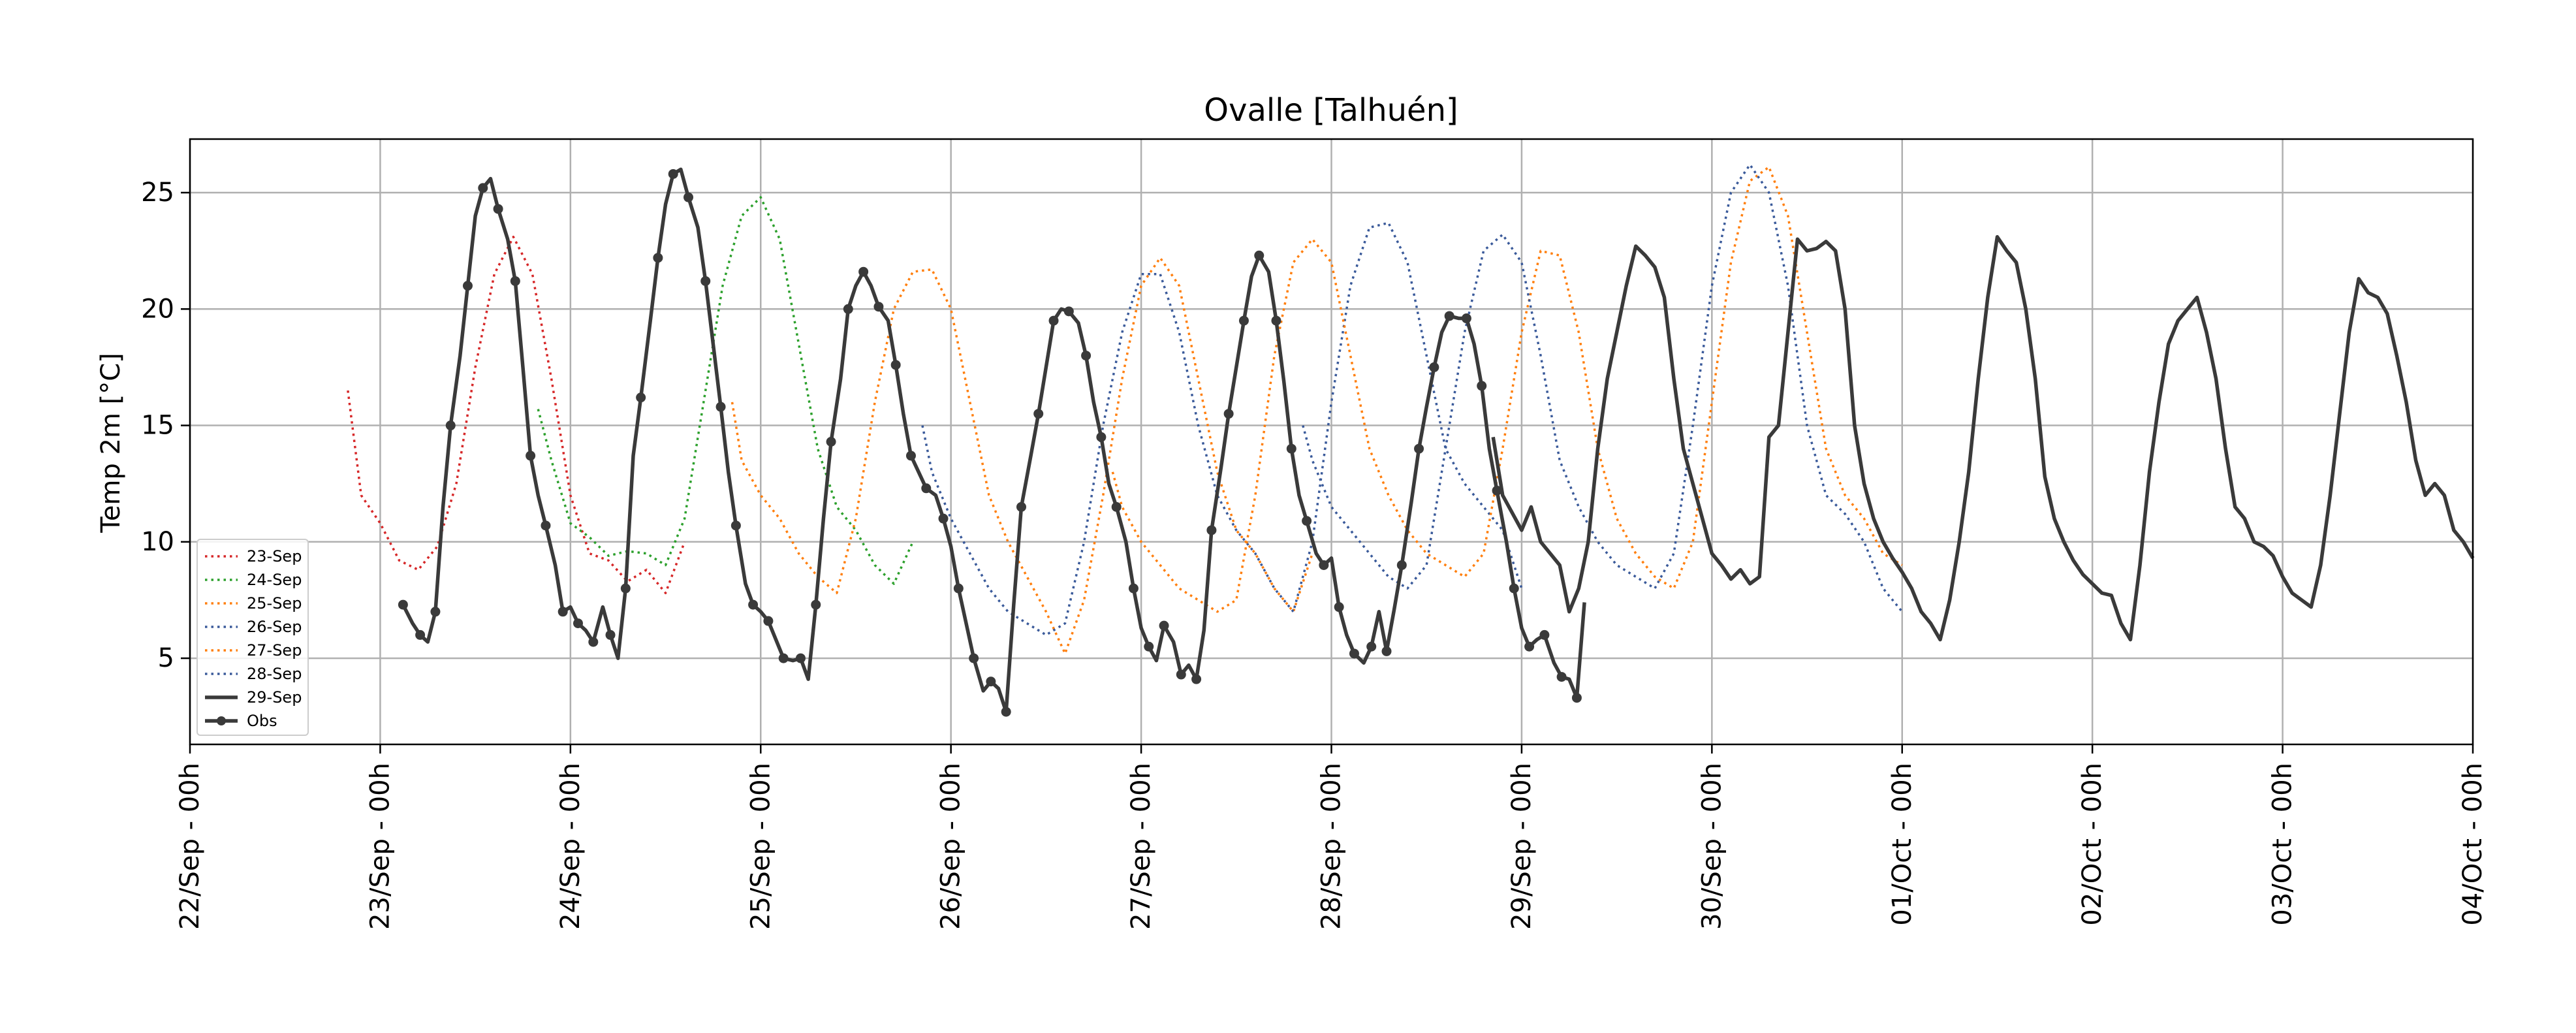 This screenshot has width=2576, height=1033. What do you see at coordinates (262, 721) in the screenshot?
I see `legend-label: Obs` at bounding box center [262, 721].